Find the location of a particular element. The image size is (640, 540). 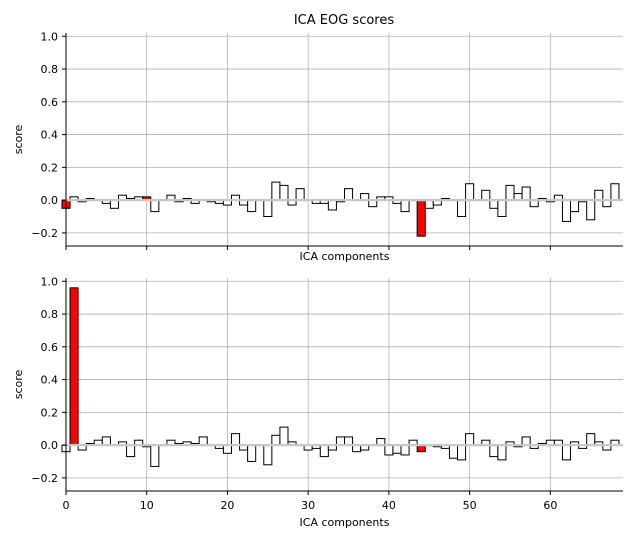

x-tick-label: 40 is located at coordinates (389, 505).